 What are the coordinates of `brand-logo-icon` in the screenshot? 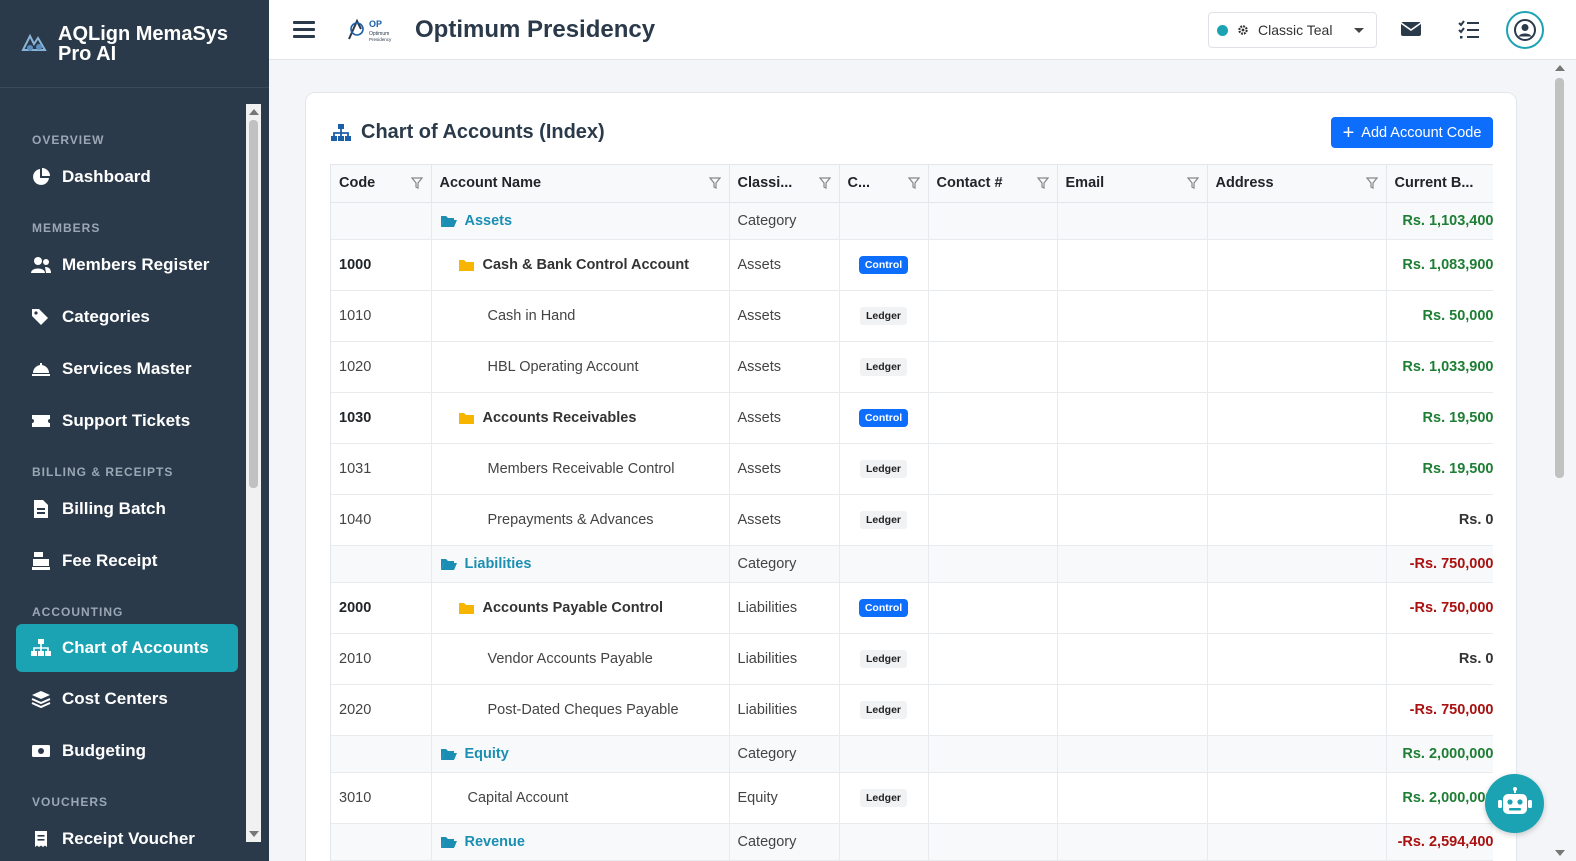 It's located at (34, 42).